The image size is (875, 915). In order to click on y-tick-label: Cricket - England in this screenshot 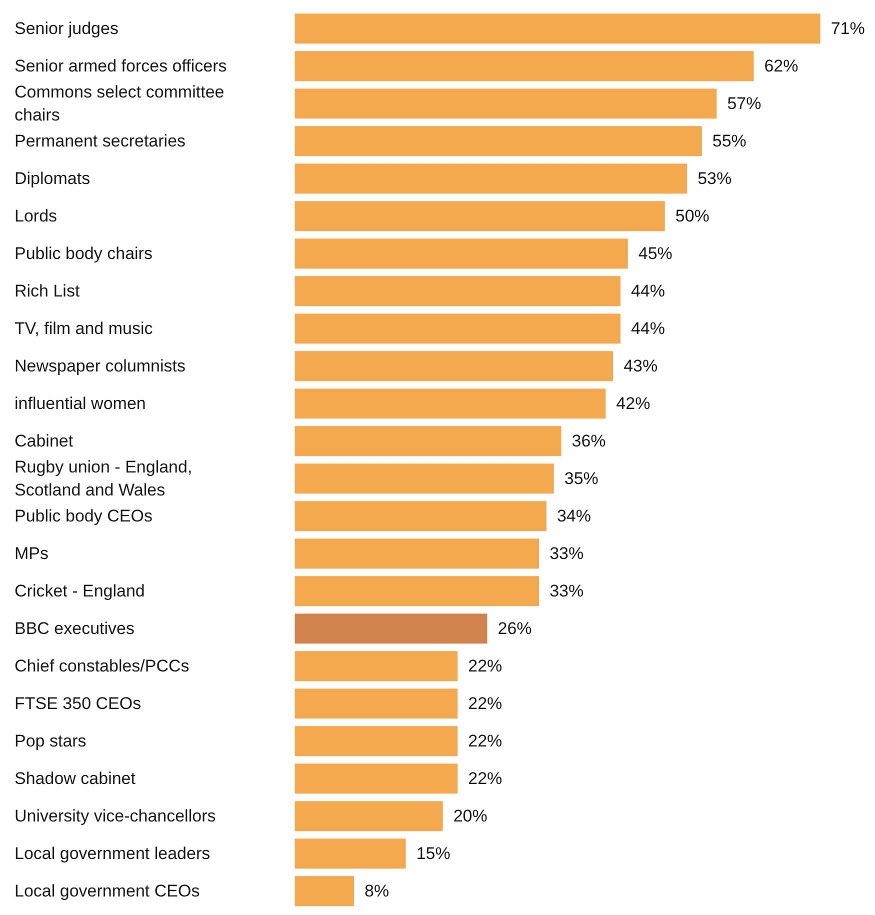, I will do `click(79, 591)`.